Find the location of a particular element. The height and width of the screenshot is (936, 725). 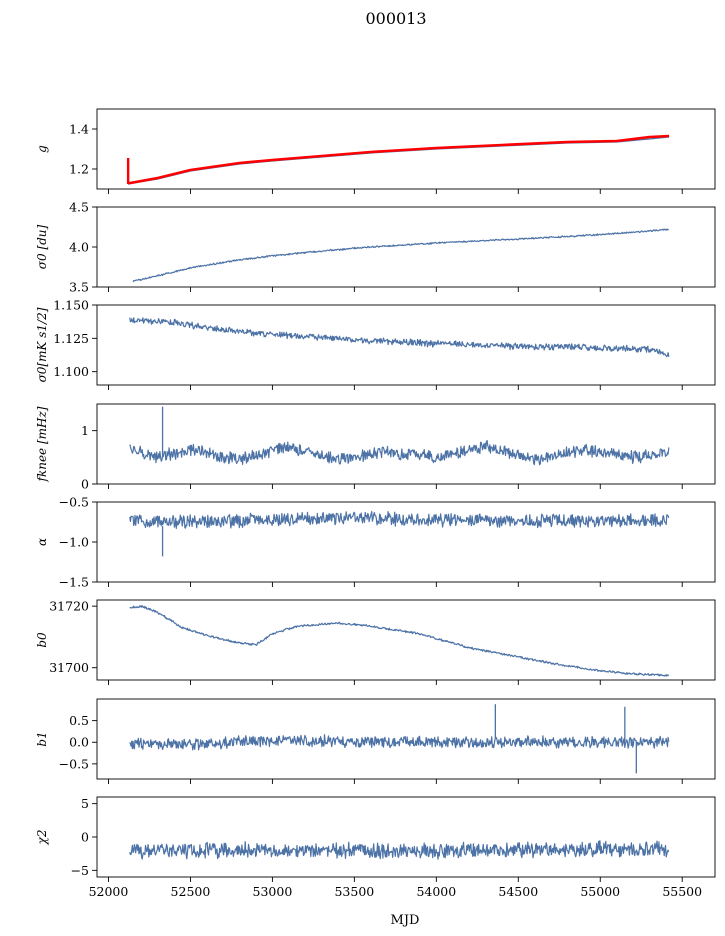

y-axis-label: fknee [mHz] is located at coordinates (42, 444).